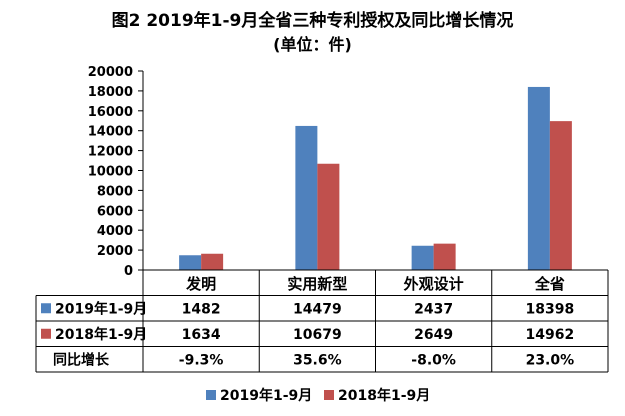 The image size is (625, 416). What do you see at coordinates (110, 92) in the screenshot?
I see `y-tick-label: 18000` at bounding box center [110, 92].